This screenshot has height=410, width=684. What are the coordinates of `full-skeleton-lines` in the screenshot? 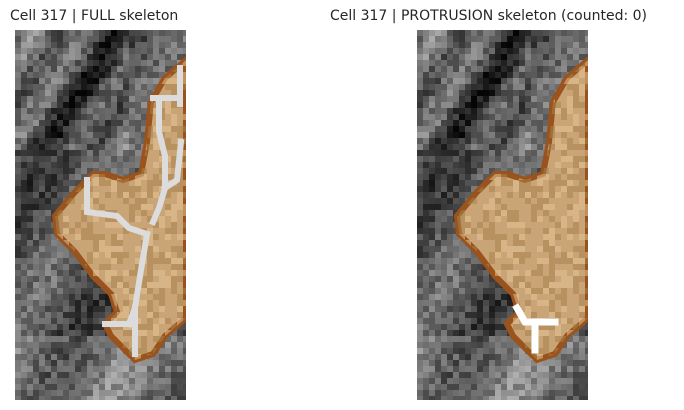 It's located at (134, 211).